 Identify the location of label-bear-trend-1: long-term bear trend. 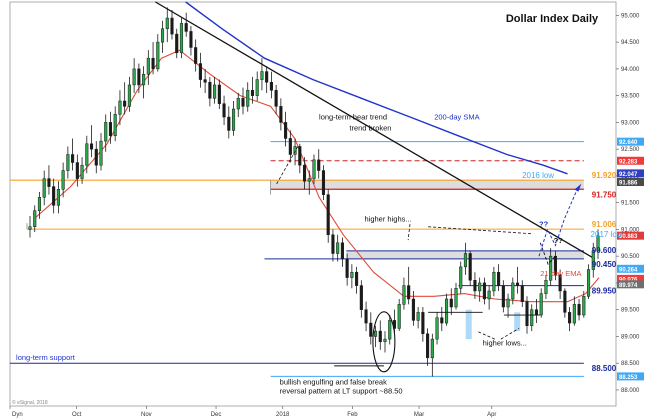
(353, 117).